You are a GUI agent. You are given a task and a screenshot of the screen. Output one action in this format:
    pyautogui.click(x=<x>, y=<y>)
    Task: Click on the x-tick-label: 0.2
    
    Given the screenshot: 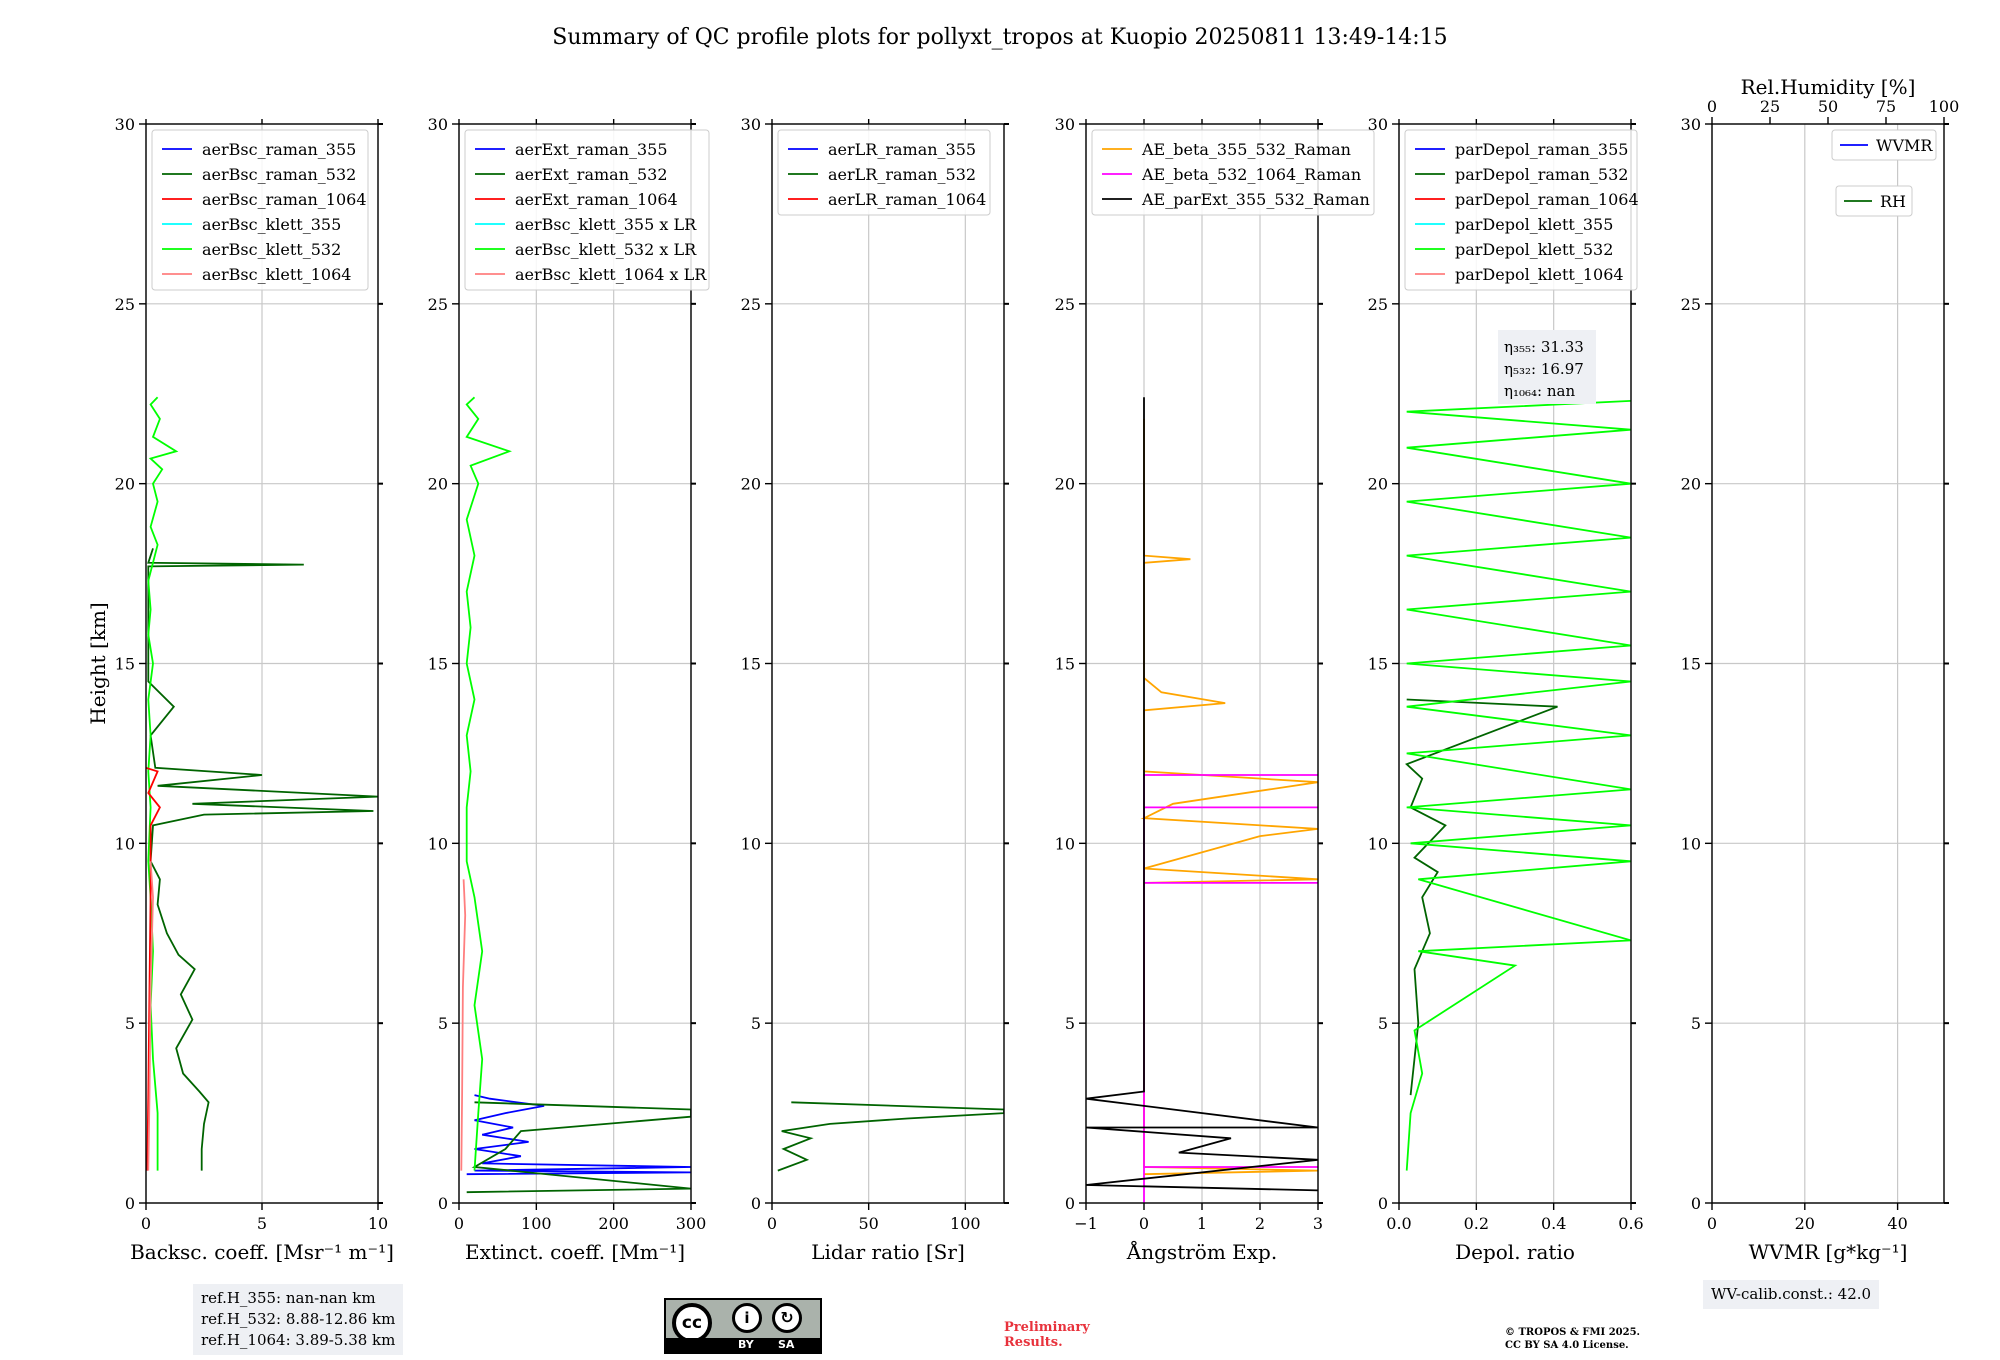 What is the action you would take?
    pyautogui.click(x=1476, y=1223)
    